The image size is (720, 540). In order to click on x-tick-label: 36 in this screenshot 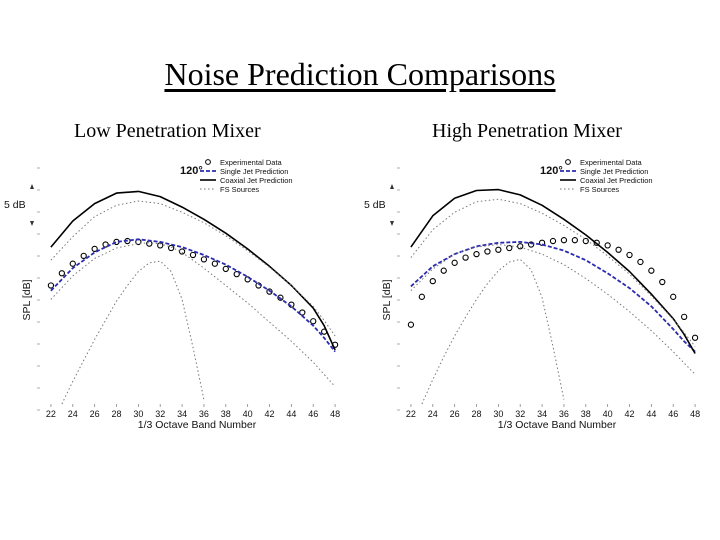, I will do `click(204, 414)`.